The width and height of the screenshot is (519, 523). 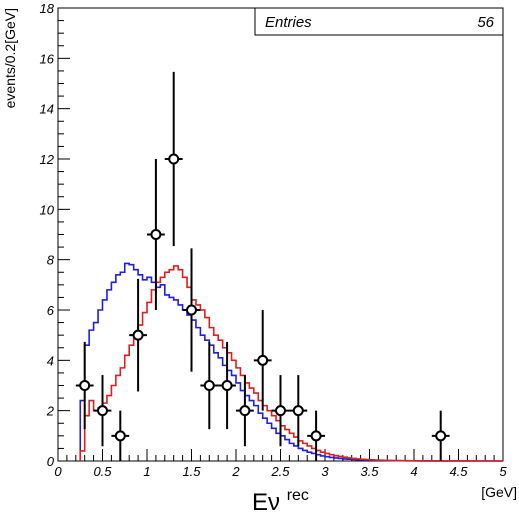 I want to click on y-tick-label: 4, so click(x=50, y=360).